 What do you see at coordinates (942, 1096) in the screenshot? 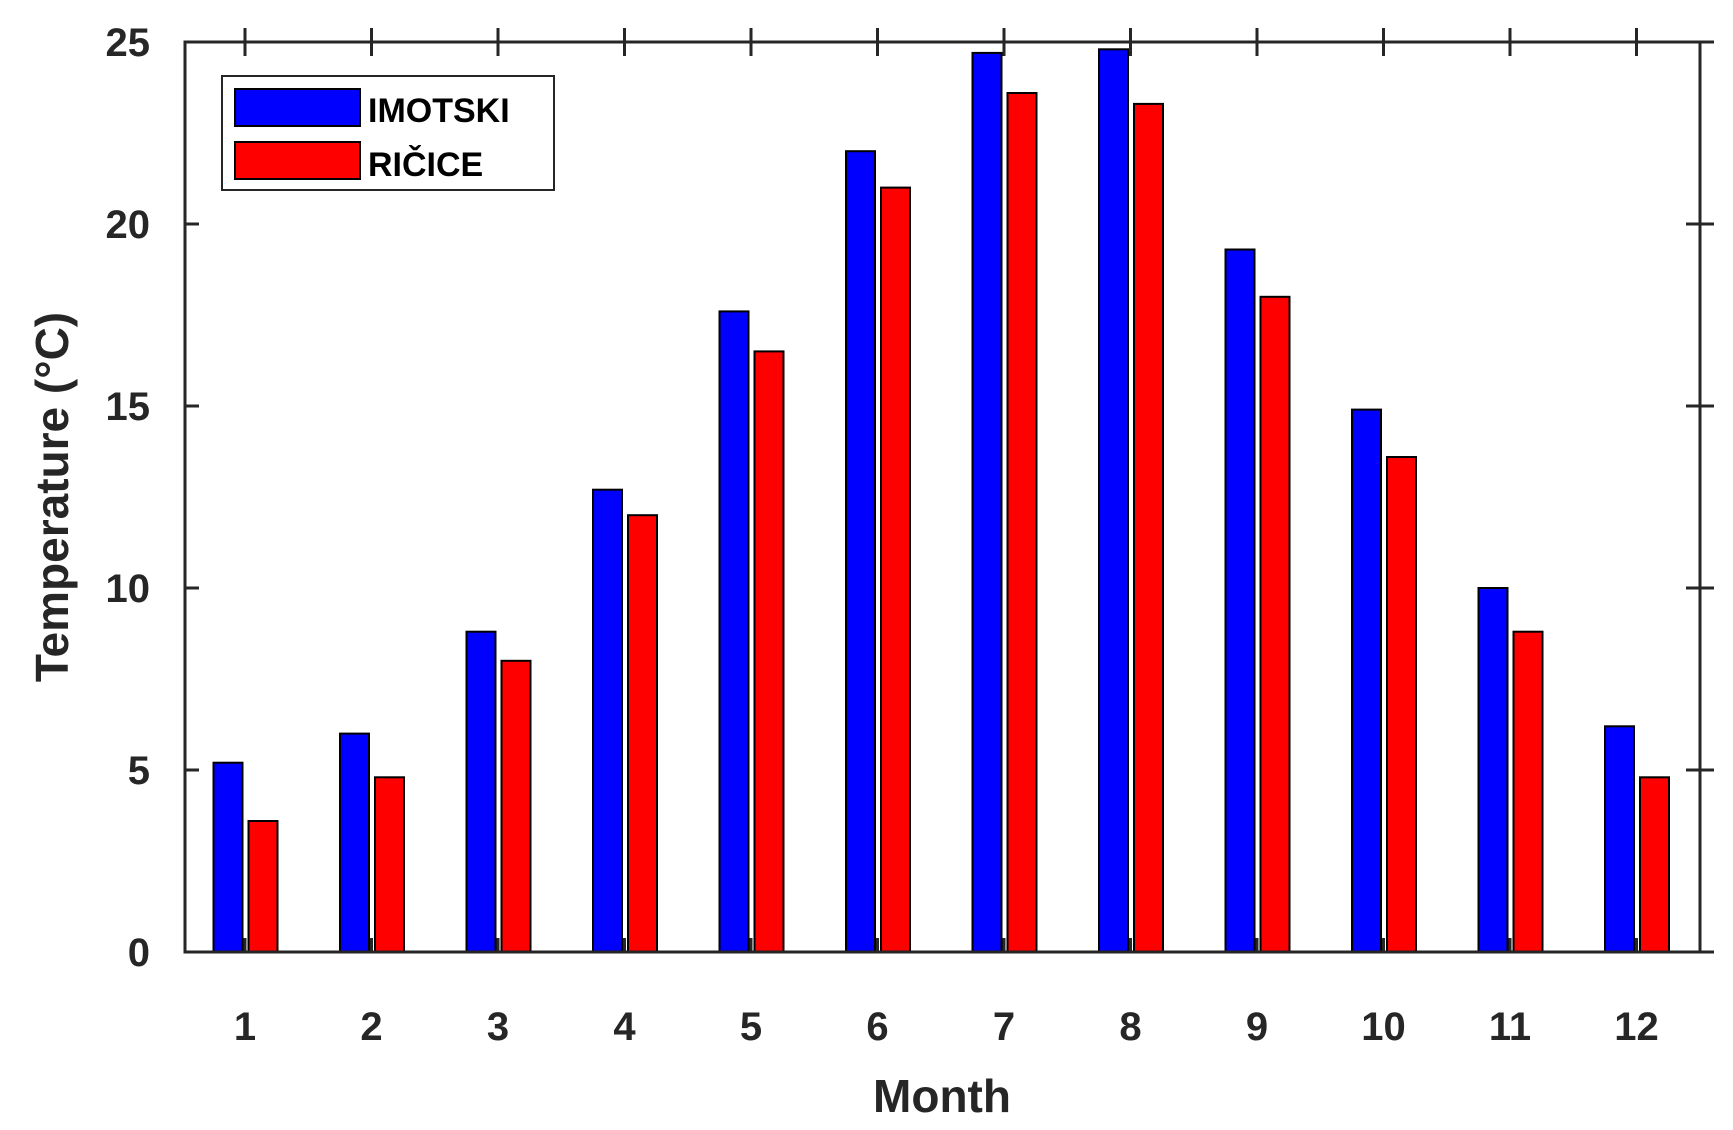
I see `x-axis-title: Month` at bounding box center [942, 1096].